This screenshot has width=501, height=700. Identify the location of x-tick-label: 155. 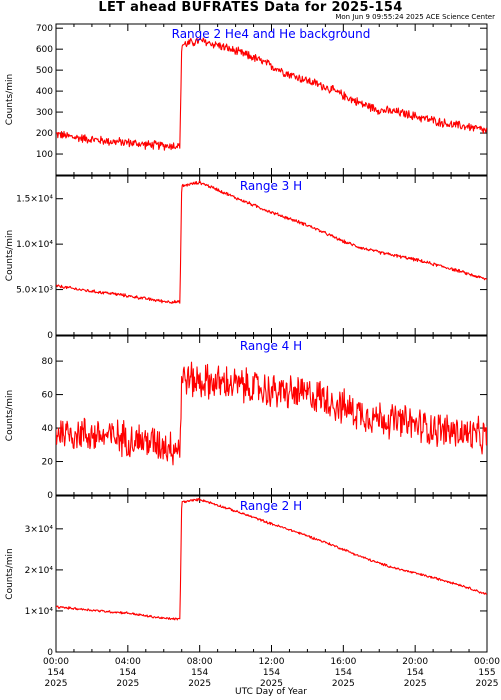
(486, 673).